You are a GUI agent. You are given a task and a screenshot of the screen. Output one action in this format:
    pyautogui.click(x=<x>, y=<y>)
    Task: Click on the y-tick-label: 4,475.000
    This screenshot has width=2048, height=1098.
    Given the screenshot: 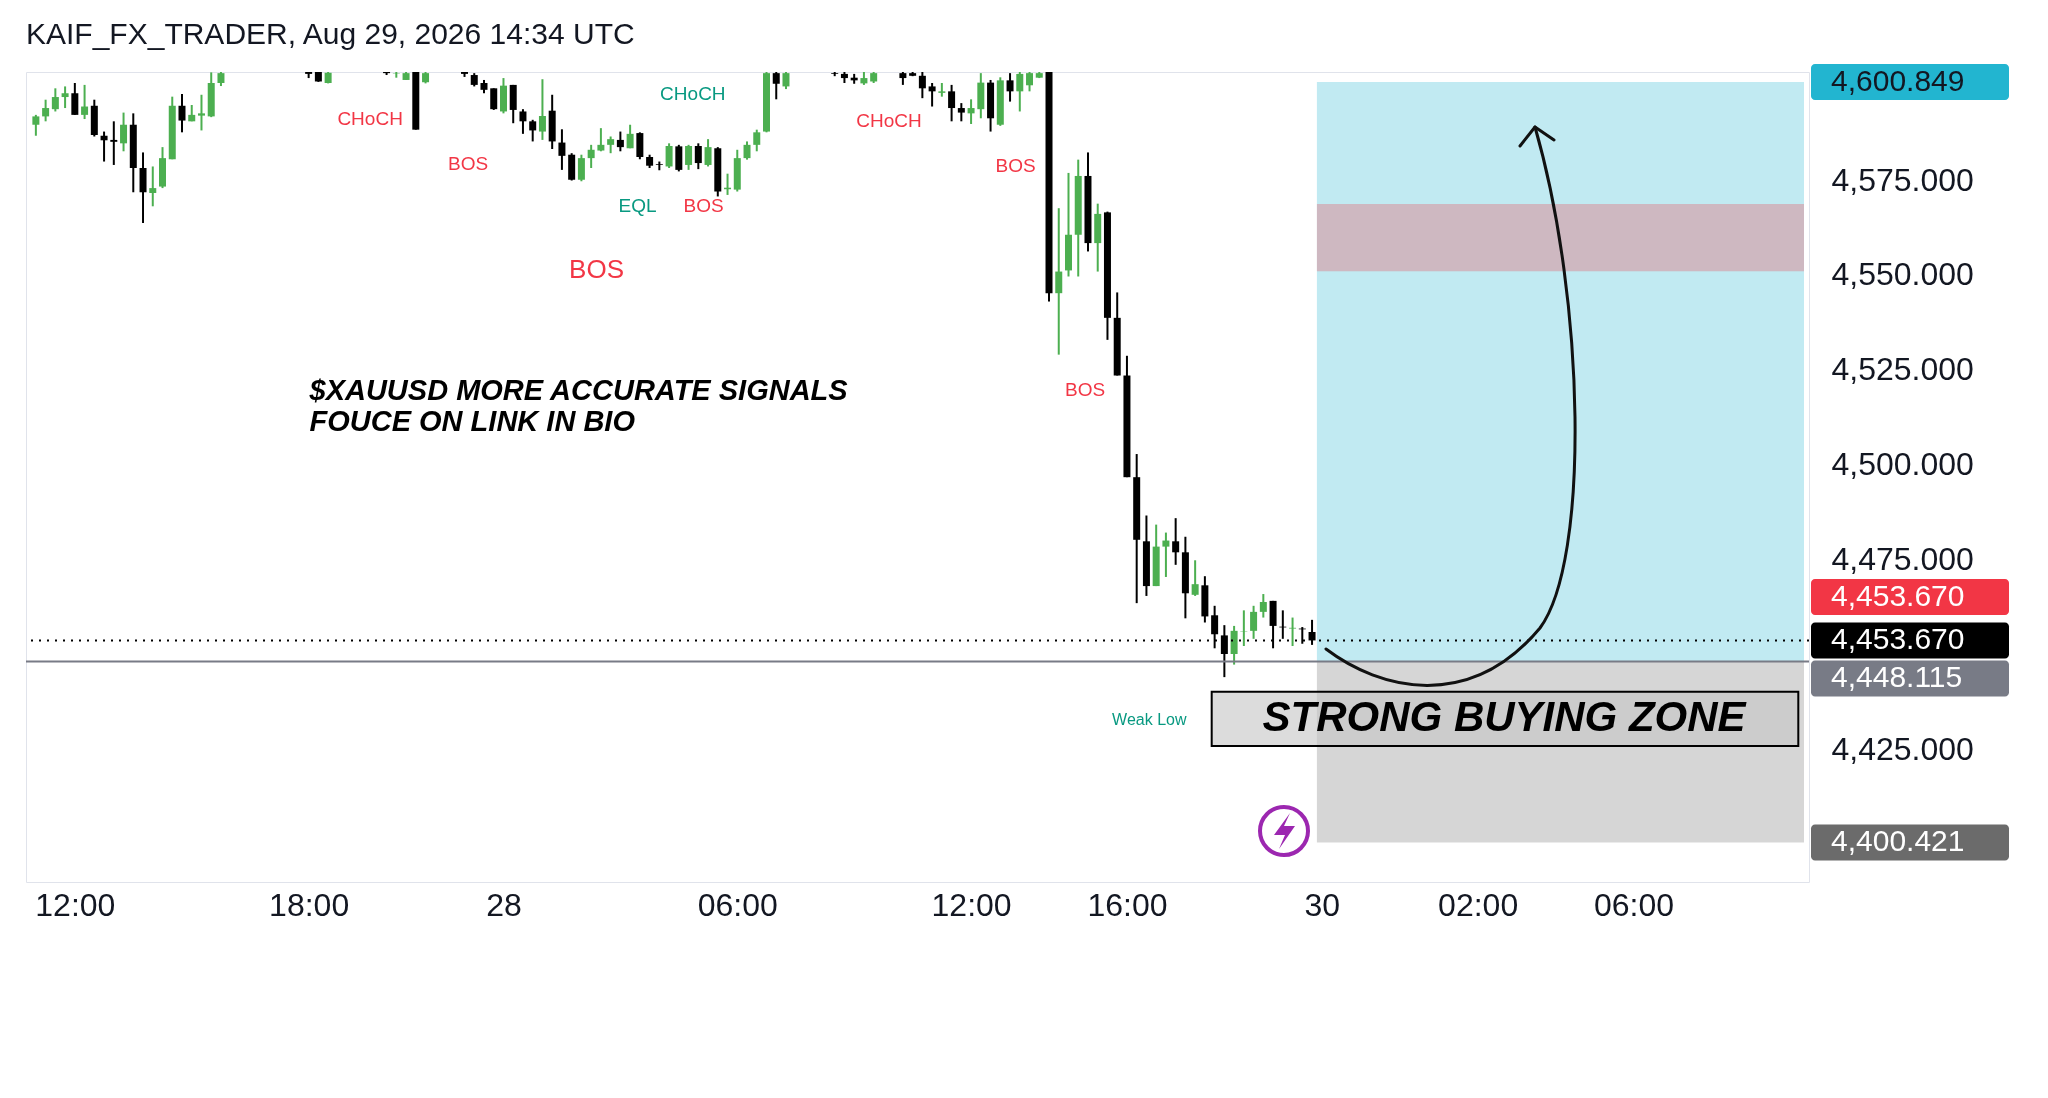 What is the action you would take?
    pyautogui.click(x=1902, y=559)
    